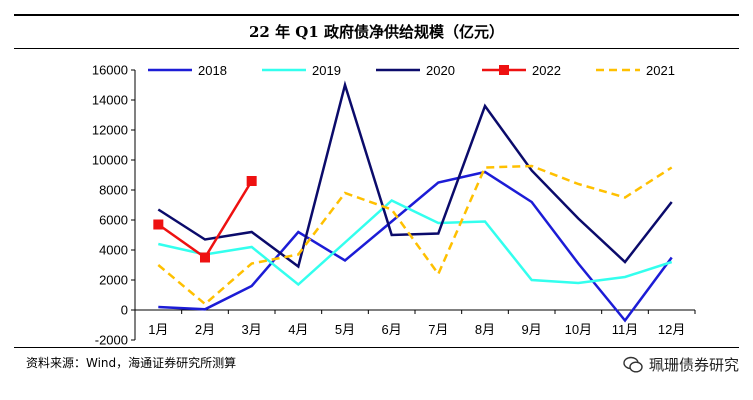 This screenshot has height=400, width=753. Describe the element at coordinates (301, 70) in the screenshot. I see `legend-item-2019: 2019` at that location.